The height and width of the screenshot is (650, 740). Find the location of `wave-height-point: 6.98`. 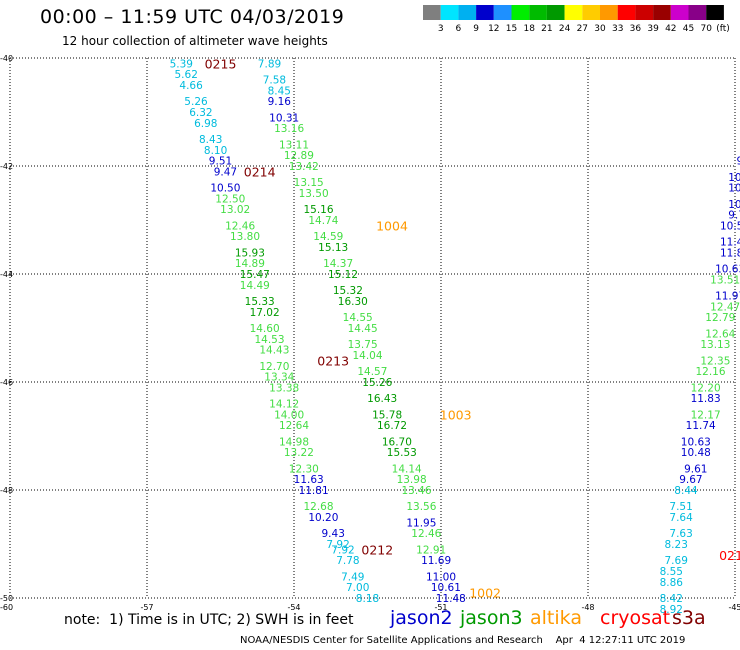

wave-height-point: 6.98 is located at coordinates (205, 124).